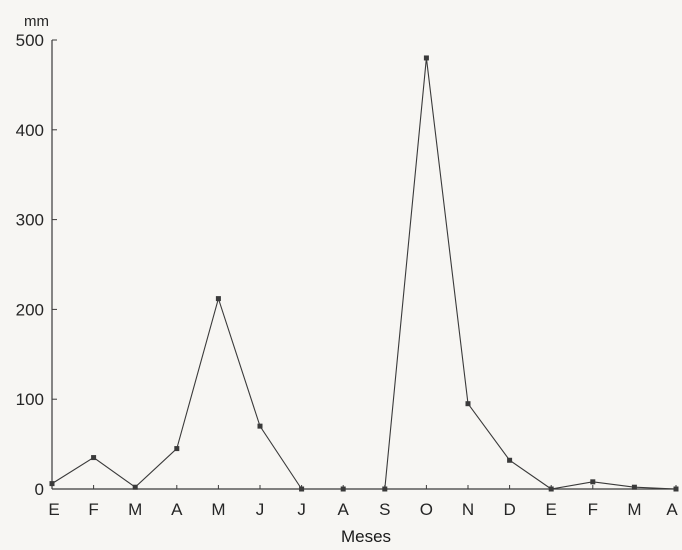  What do you see at coordinates (384, 509) in the screenshot?
I see `x-tick-label: S` at bounding box center [384, 509].